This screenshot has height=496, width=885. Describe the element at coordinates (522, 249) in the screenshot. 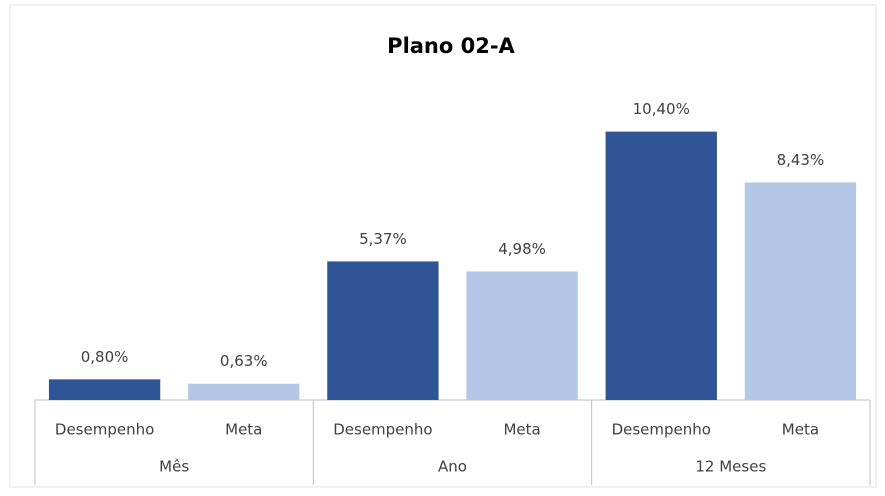

I see `data-label: 4,98%` at that location.